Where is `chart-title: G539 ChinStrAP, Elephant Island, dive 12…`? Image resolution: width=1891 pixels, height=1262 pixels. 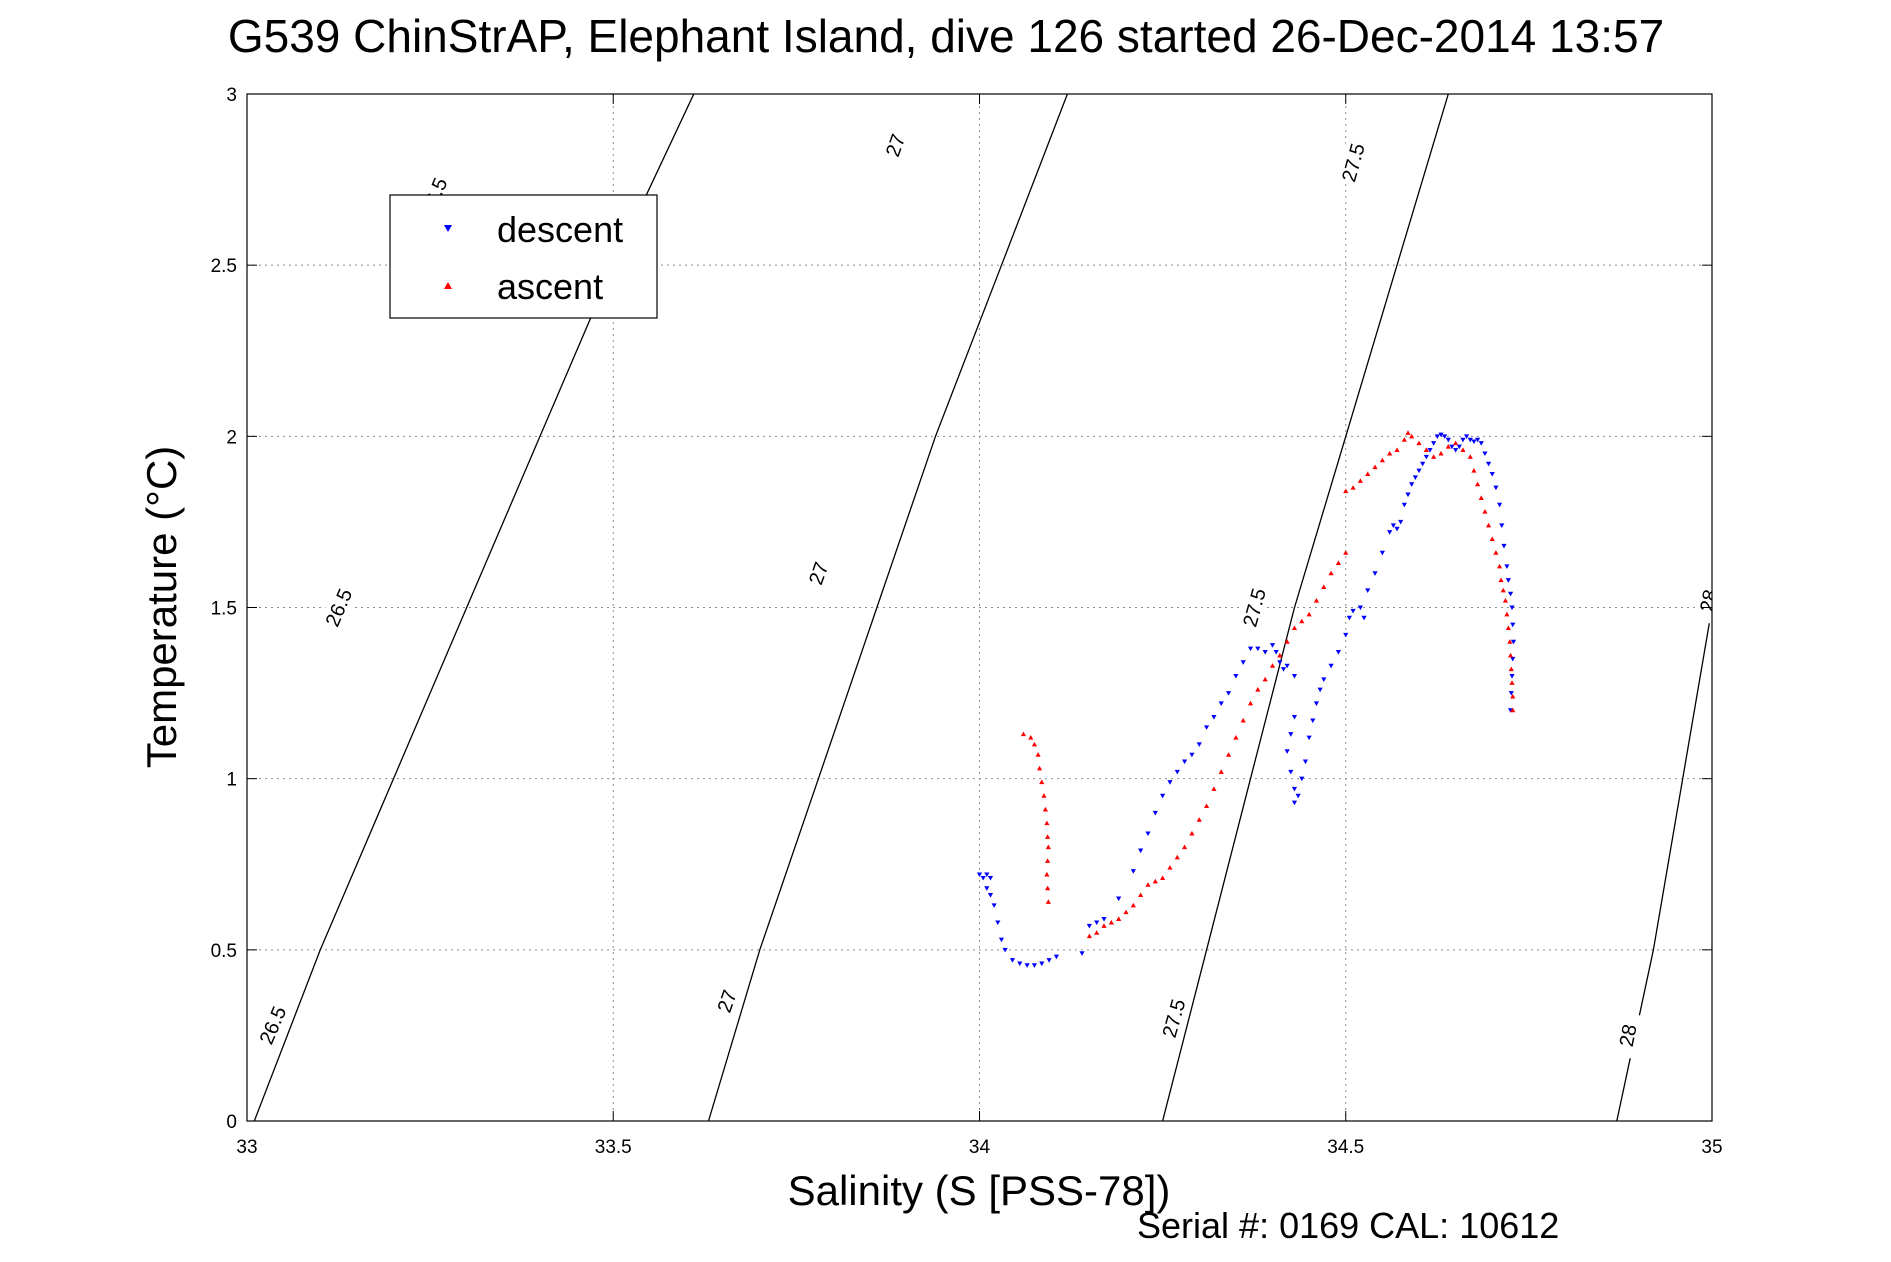 chart-title: G539 ChinStrAP, Elephant Island, dive 12… is located at coordinates (946, 36).